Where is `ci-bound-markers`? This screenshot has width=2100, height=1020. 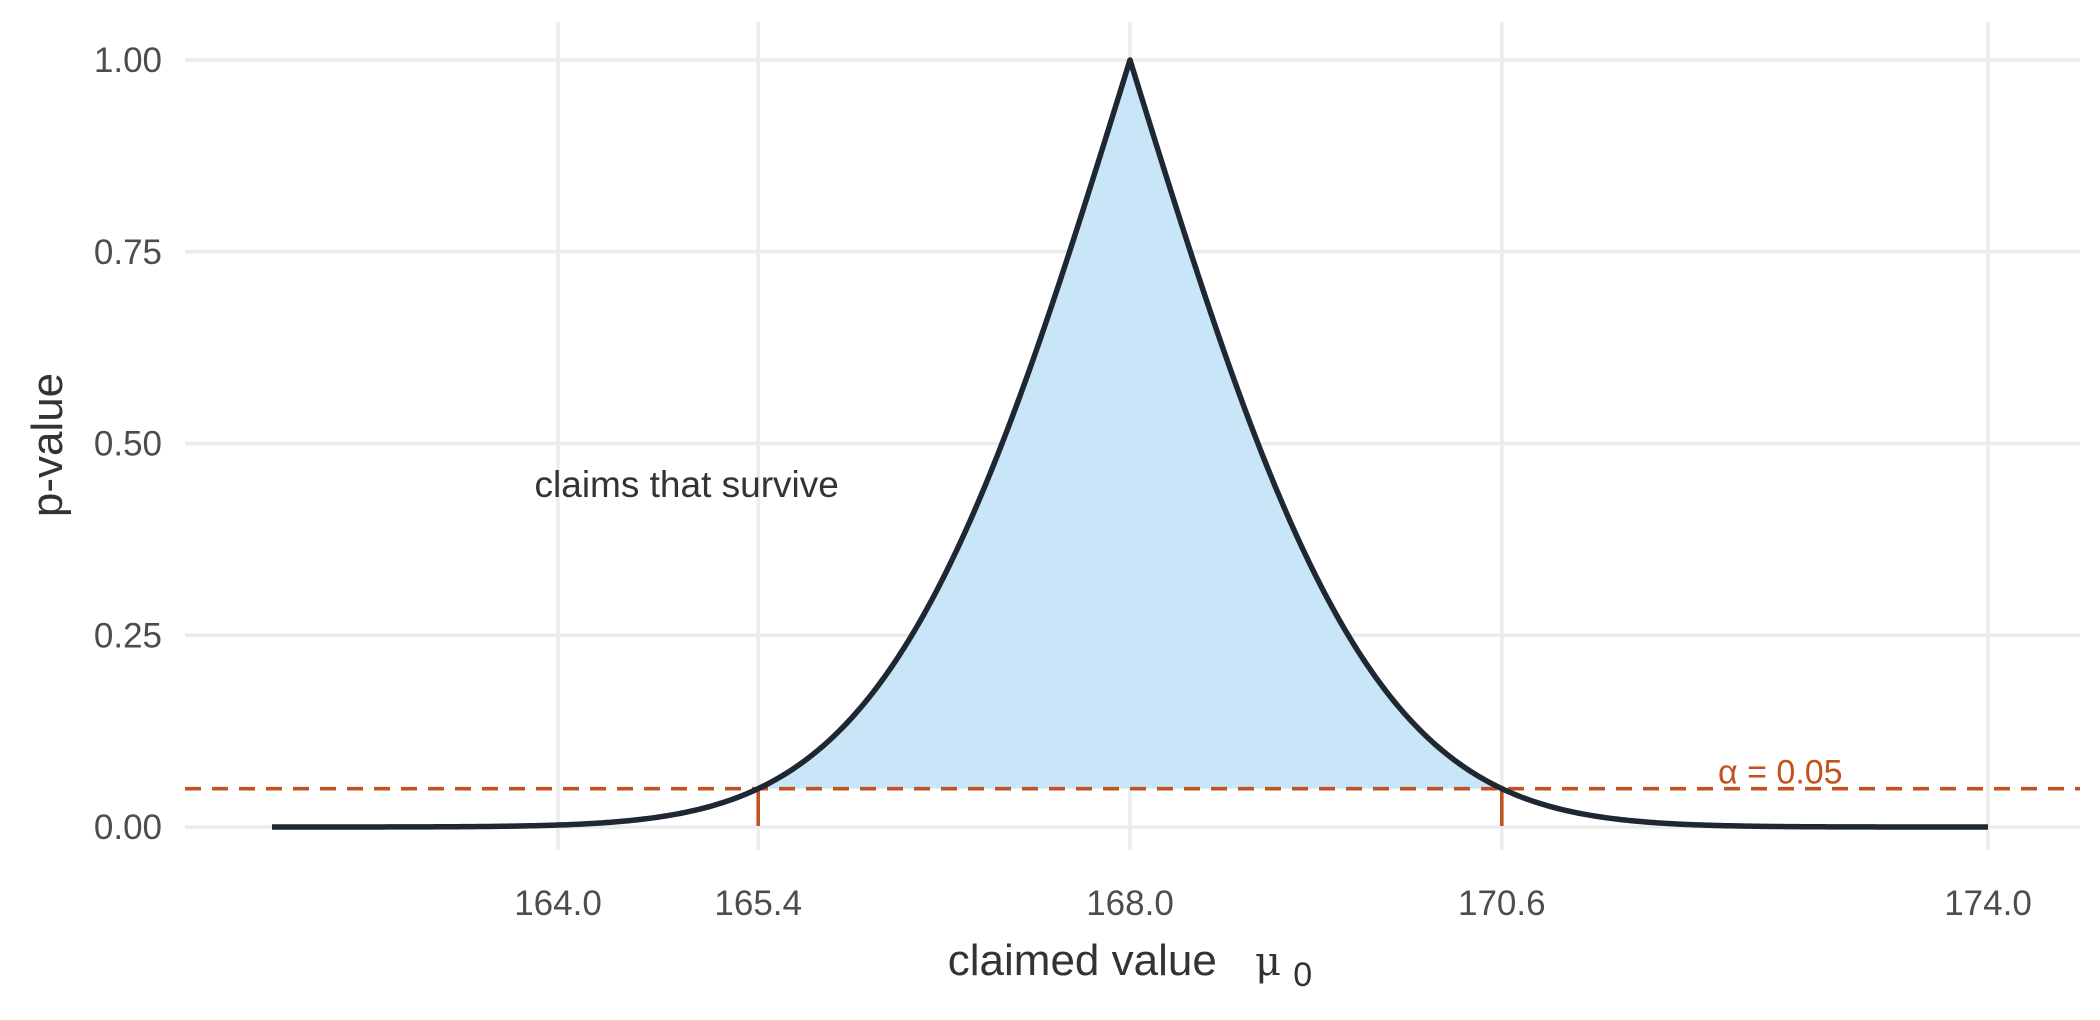 ci-bound-markers is located at coordinates (1130, 807).